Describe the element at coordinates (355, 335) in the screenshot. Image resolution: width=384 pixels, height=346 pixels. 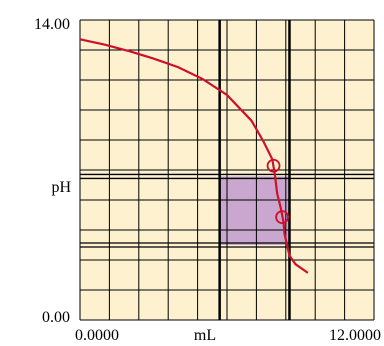
I see `x-tick-label-max: 12.0000` at that location.